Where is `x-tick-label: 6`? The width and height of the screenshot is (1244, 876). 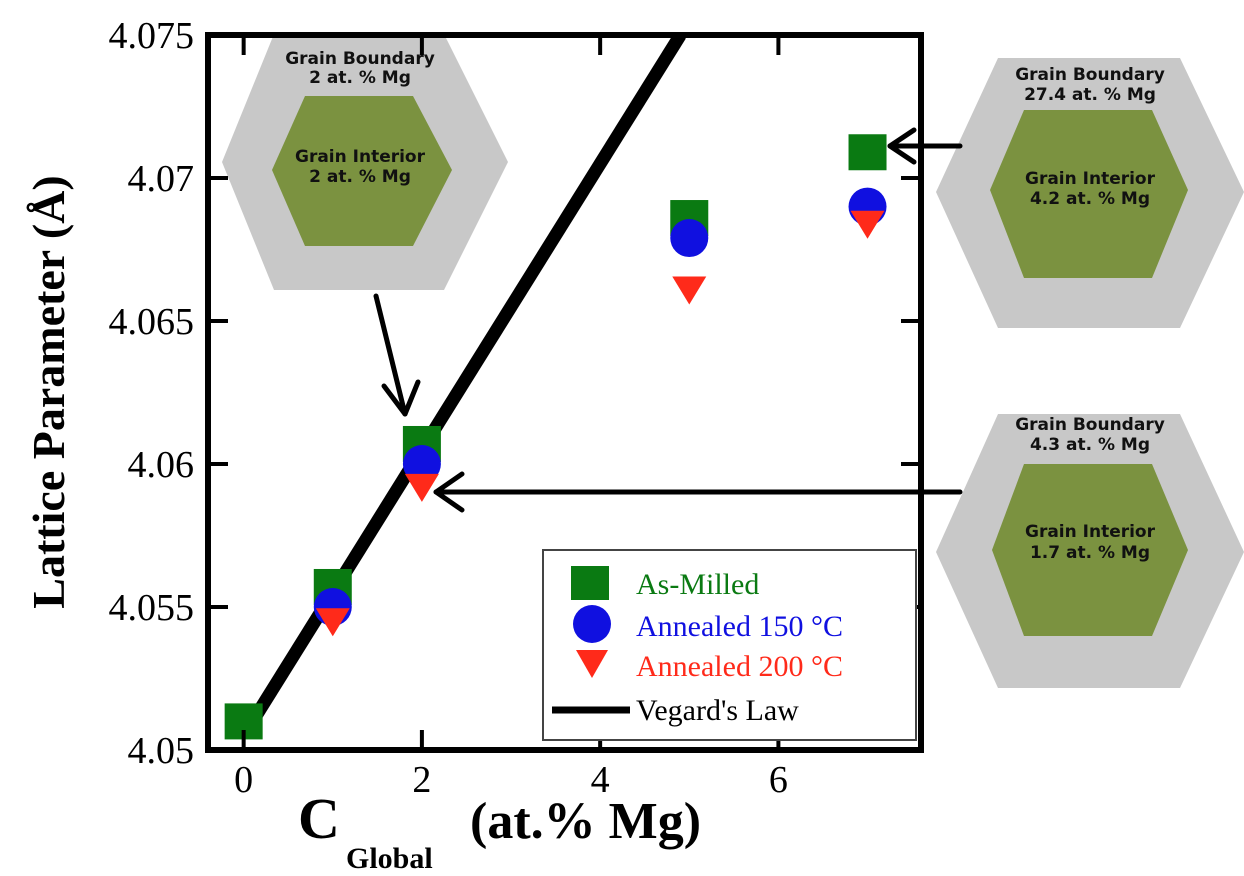
x-tick-label: 6 is located at coordinates (778, 780).